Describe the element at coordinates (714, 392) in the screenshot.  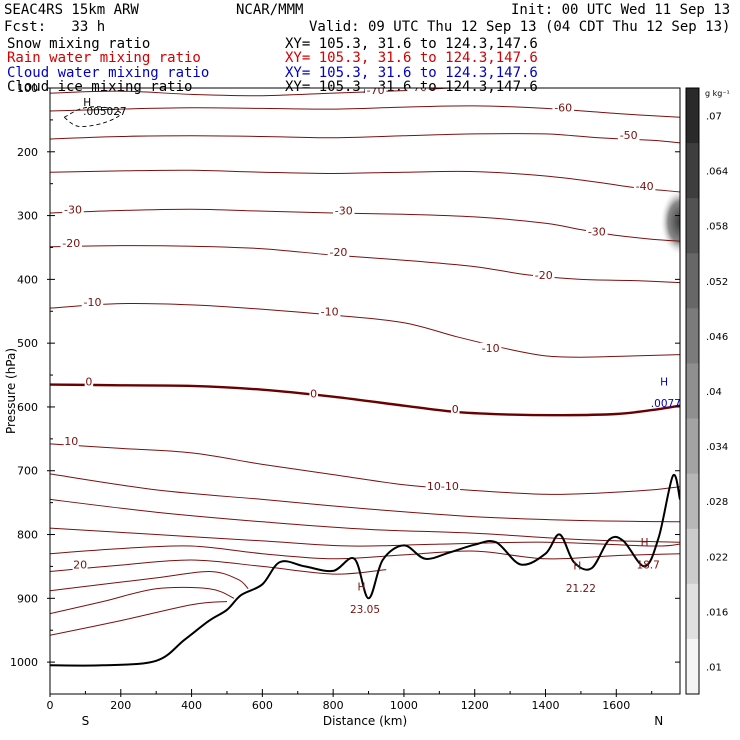
I see `colorbar-label: .04` at that location.